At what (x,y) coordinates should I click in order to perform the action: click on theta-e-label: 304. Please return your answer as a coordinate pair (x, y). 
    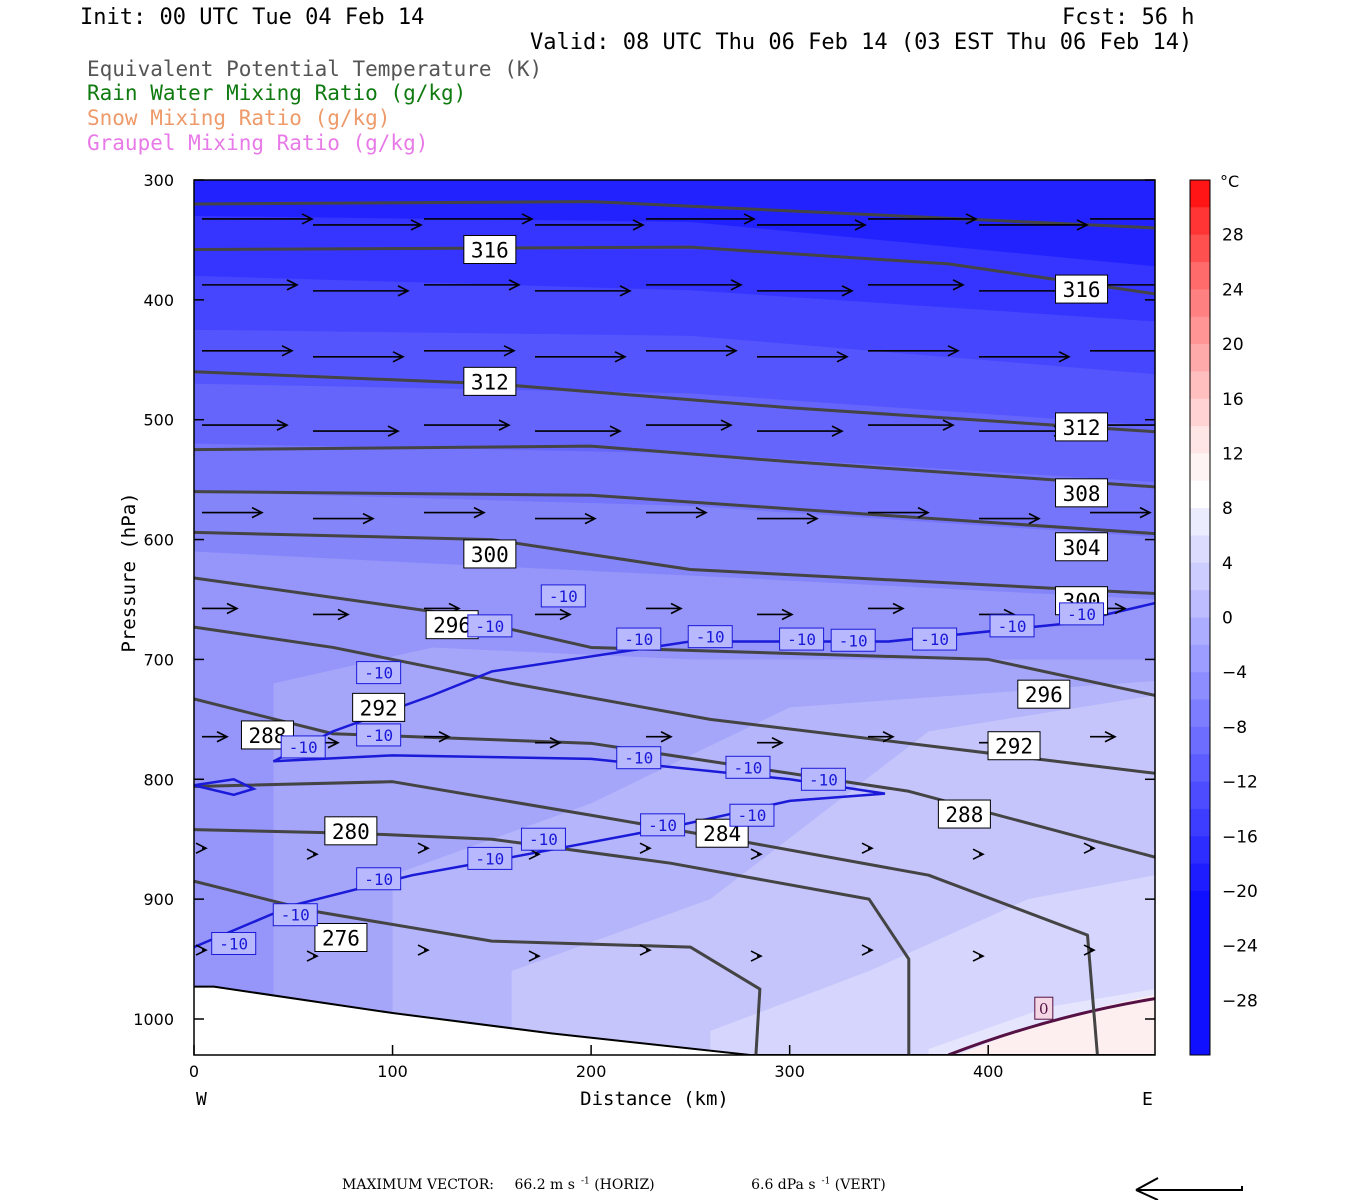
    Looking at the image, I should click on (1082, 548).